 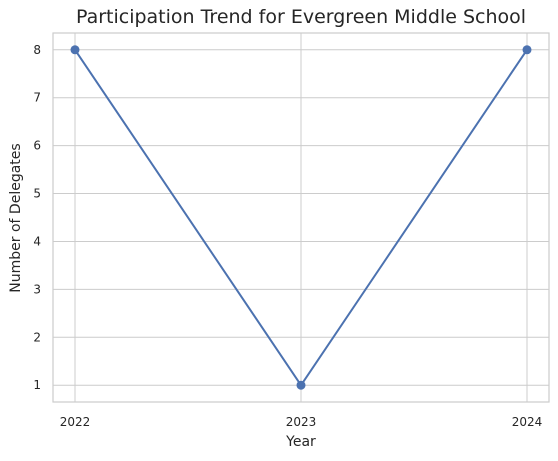 What do you see at coordinates (37, 385) in the screenshot?
I see `y-tick-label: 1` at bounding box center [37, 385].